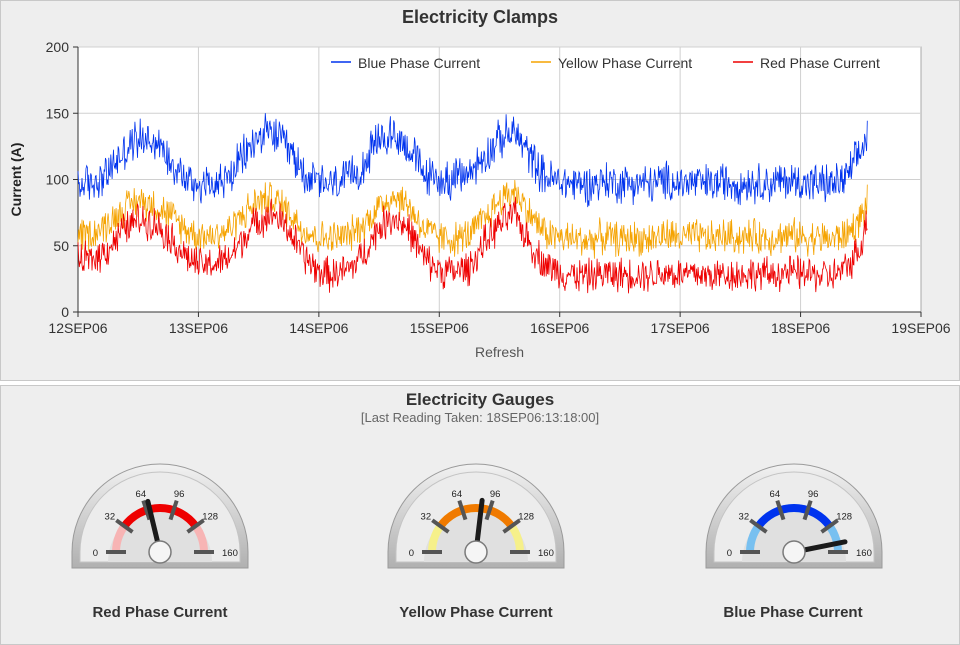  I want to click on legend-label: Red Phase Current, so click(820, 63).